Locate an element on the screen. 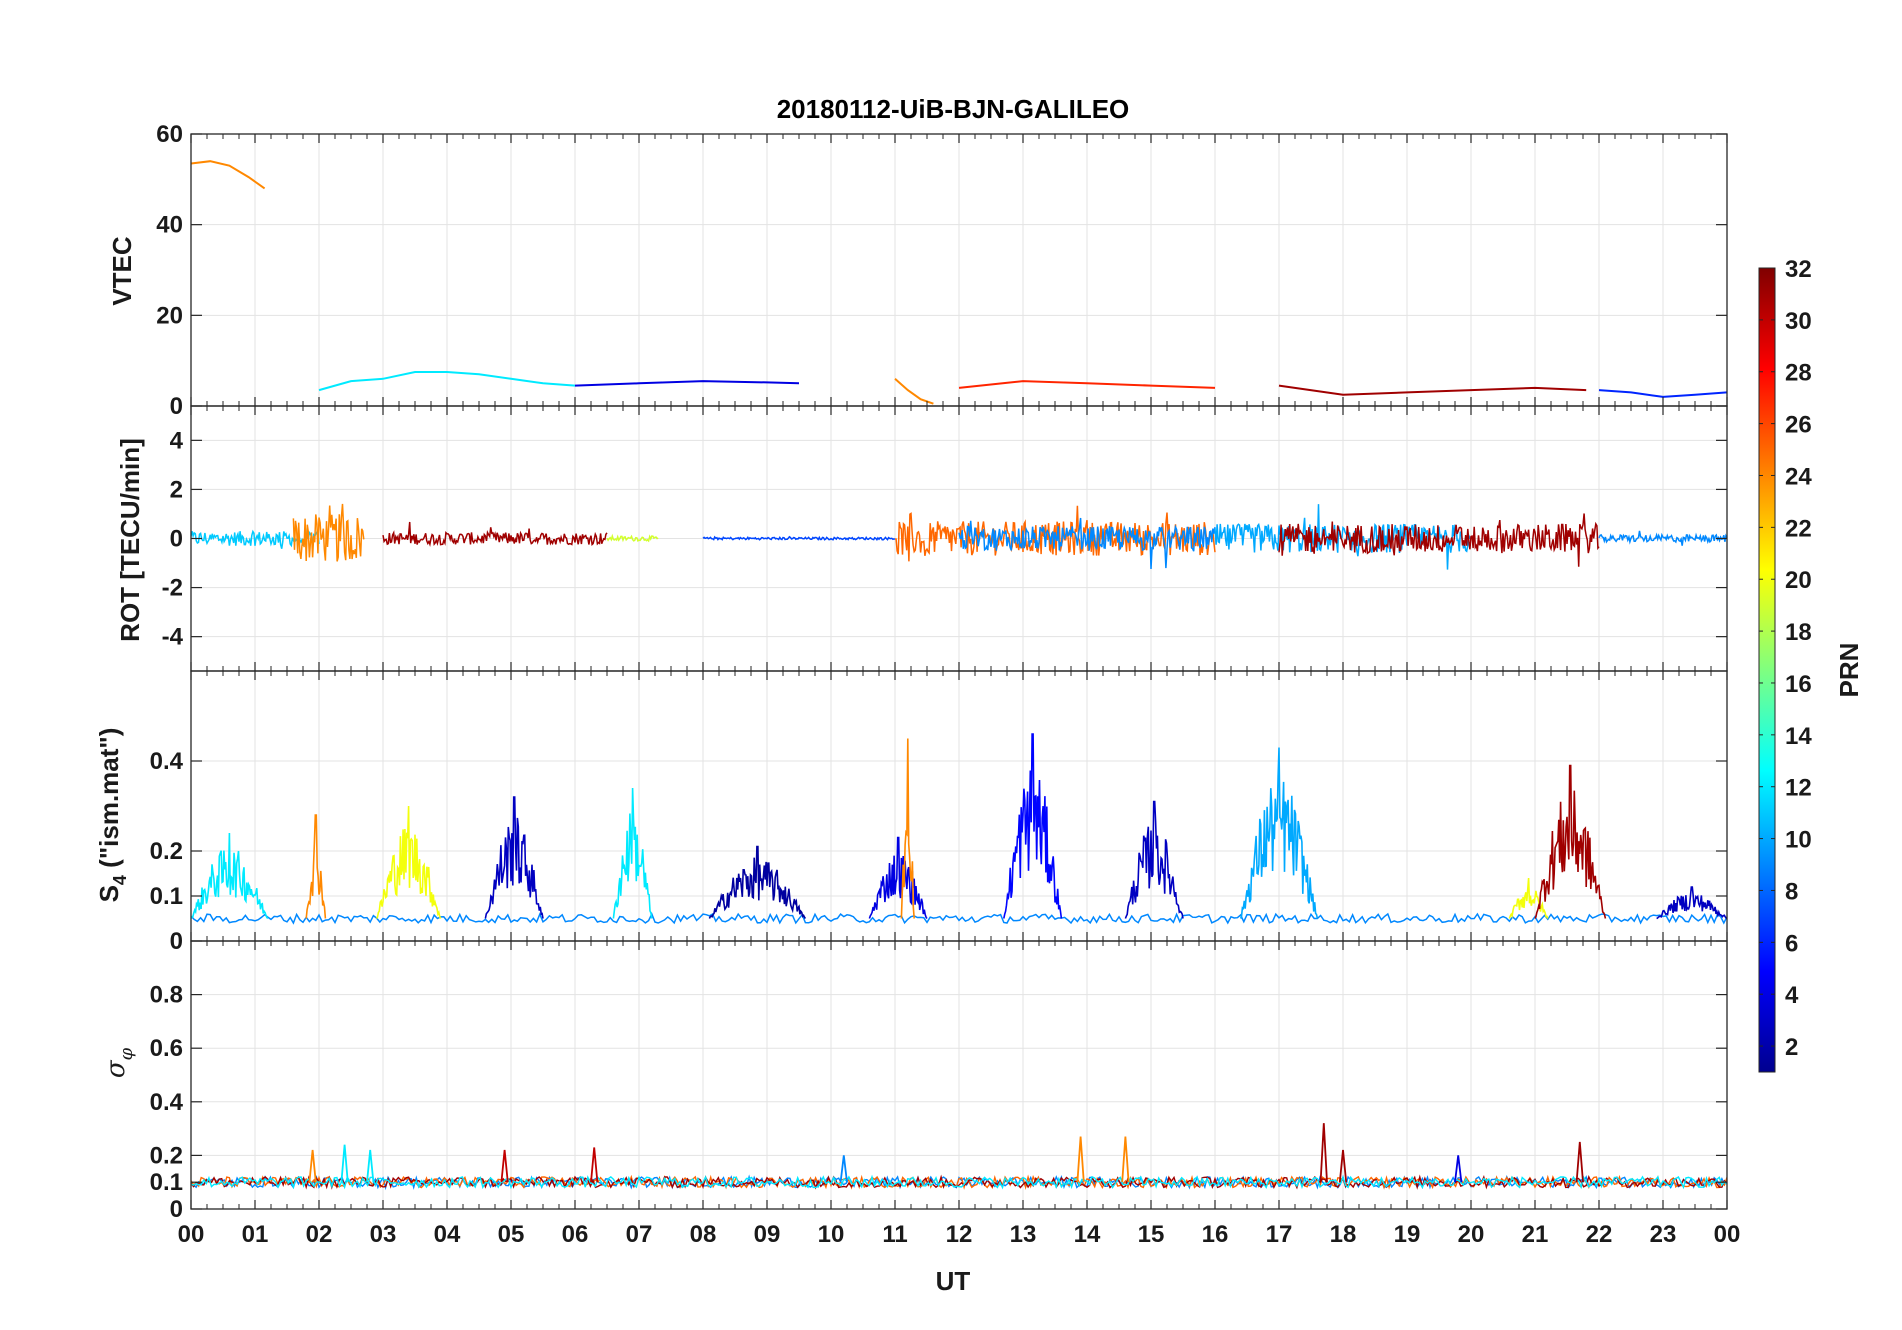 This screenshot has width=1902, height=1330. x-tick-label: 08 is located at coordinates (703, 1234).